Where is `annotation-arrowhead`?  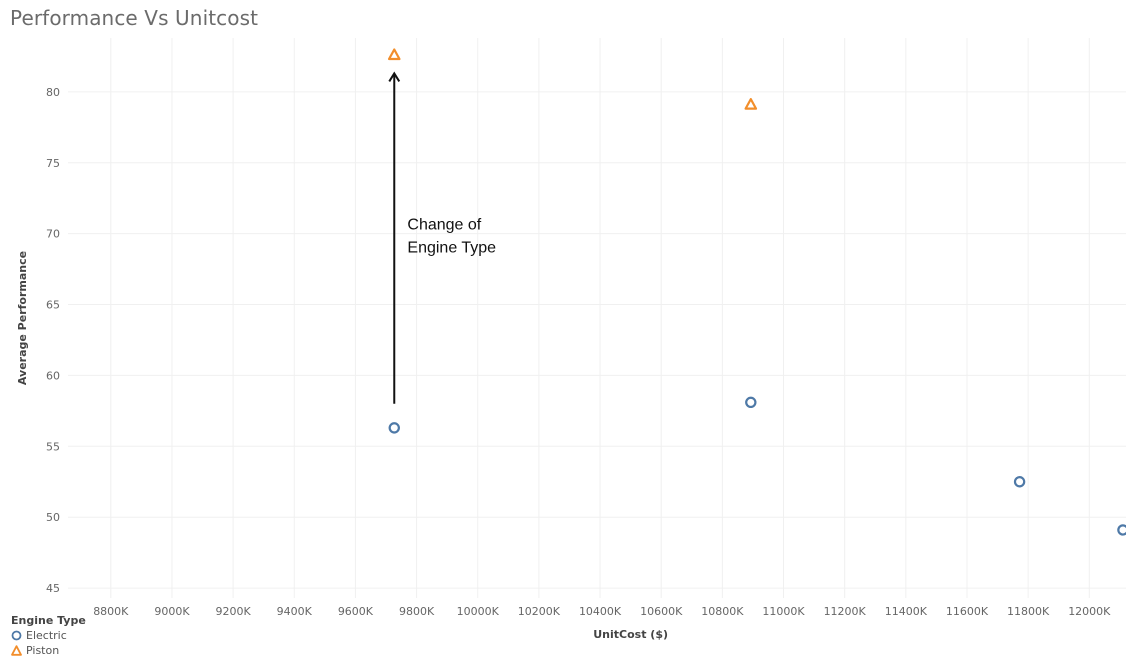 annotation-arrowhead is located at coordinates (394, 76).